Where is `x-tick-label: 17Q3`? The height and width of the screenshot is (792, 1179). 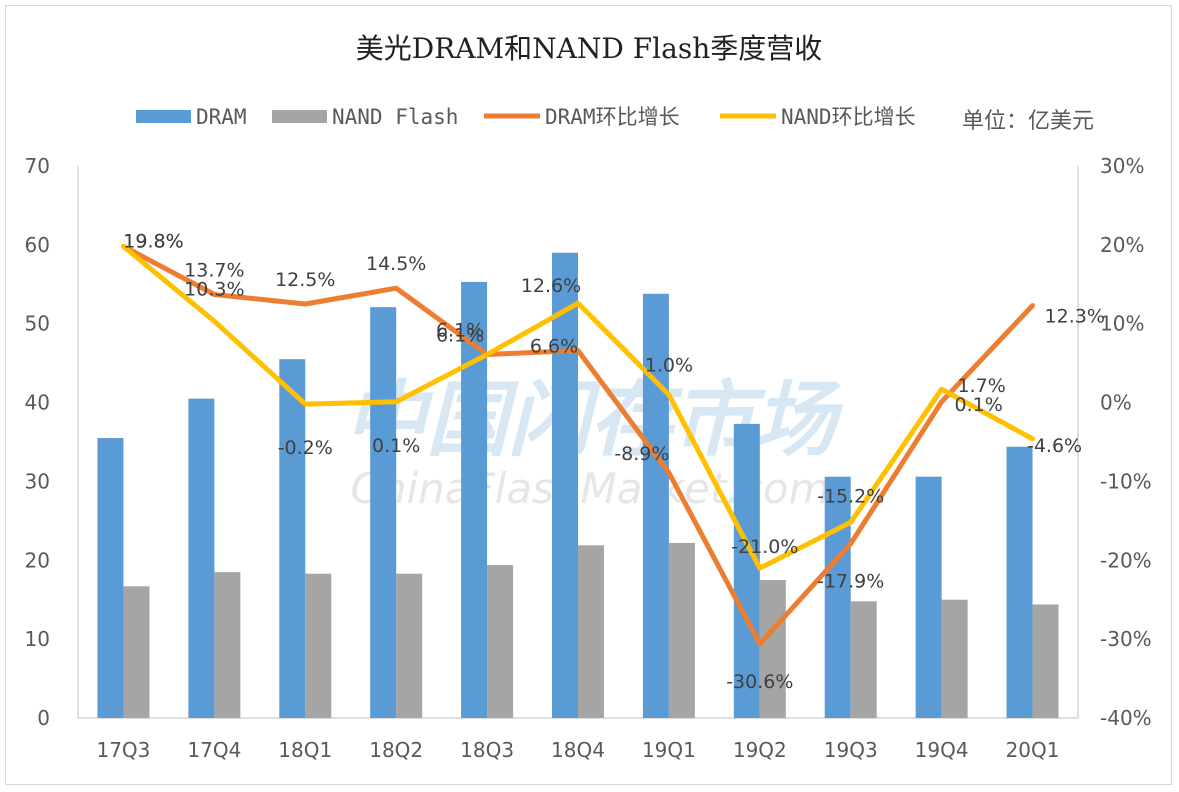 x-tick-label: 17Q3 is located at coordinates (123, 750).